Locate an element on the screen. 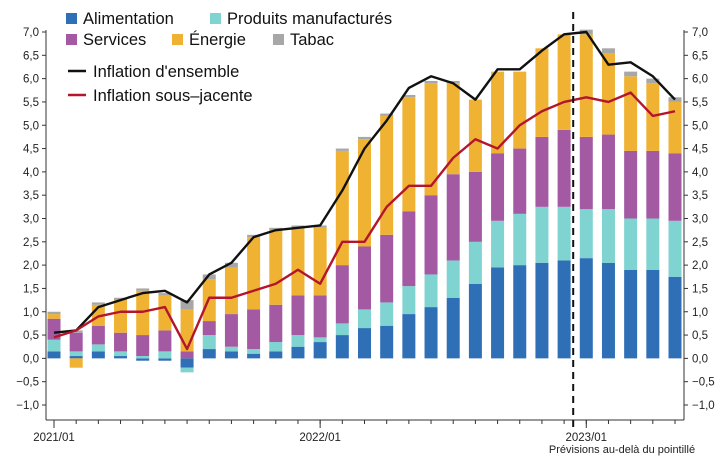 The image size is (728, 460). ytick-label-left: 4,0 is located at coordinates (31, 173).